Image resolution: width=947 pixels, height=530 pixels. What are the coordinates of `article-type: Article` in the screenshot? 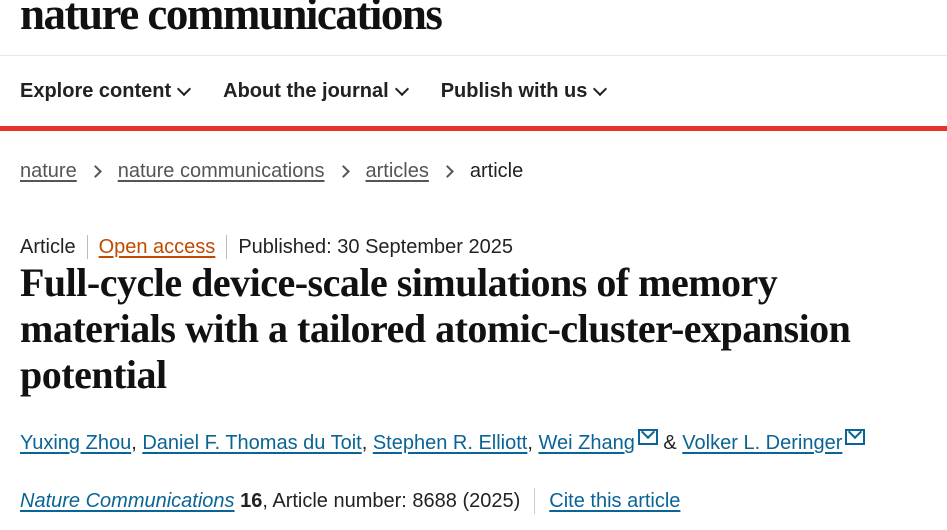 It's located at (48, 247).